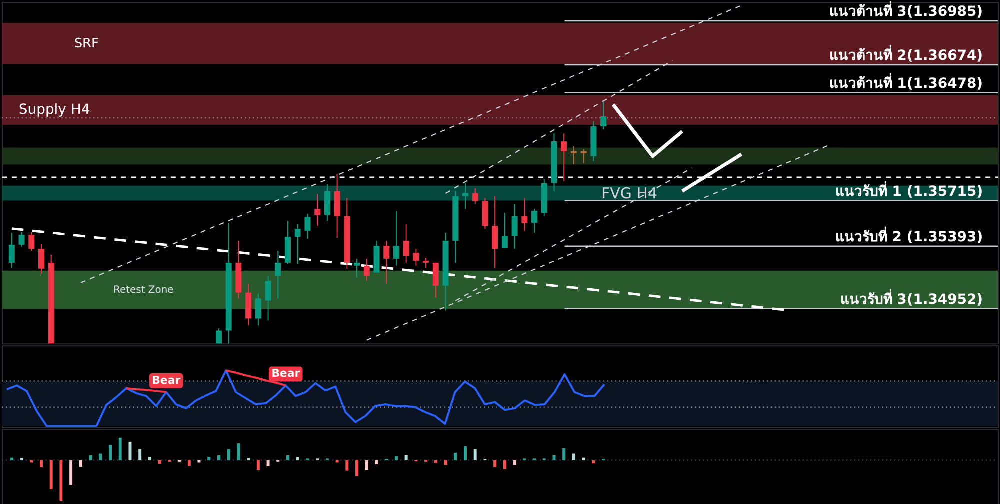  What do you see at coordinates (144, 290) in the screenshot?
I see `band-label: Retest Zone` at bounding box center [144, 290].